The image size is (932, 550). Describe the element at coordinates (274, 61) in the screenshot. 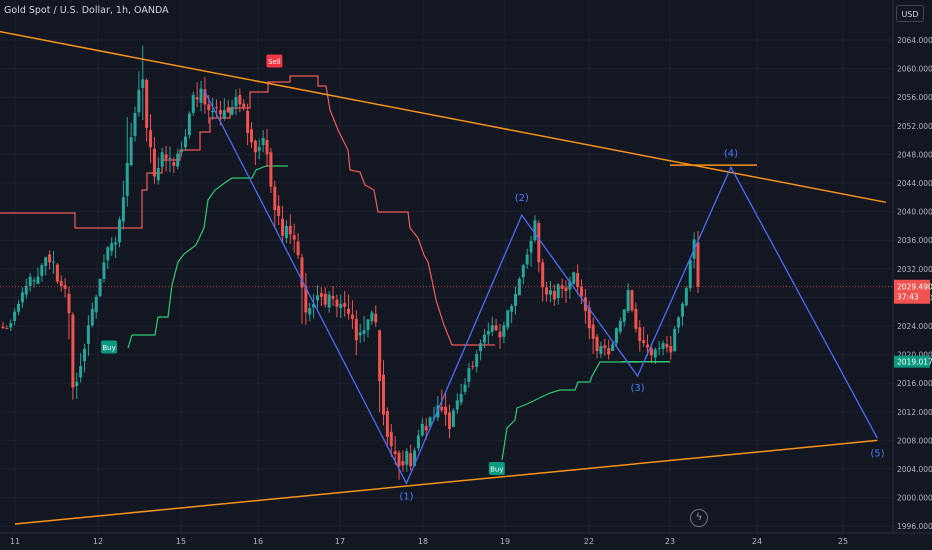

I see `sell-signal` at that location.